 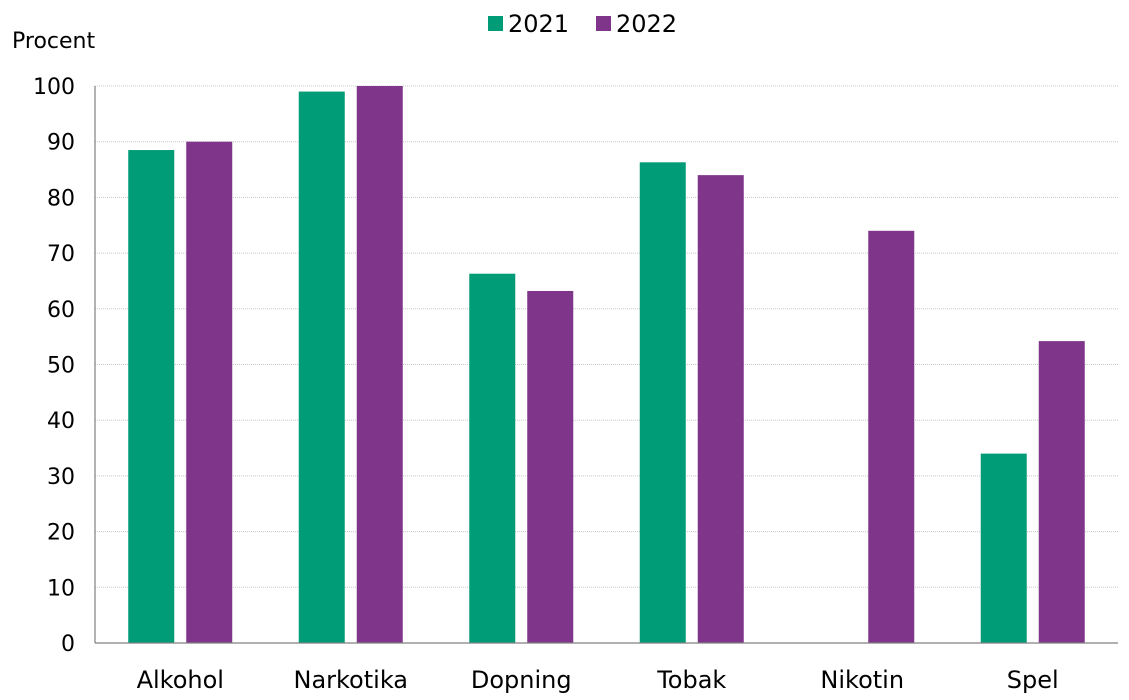 I want to click on y-tick-label: 50, so click(x=61, y=366).